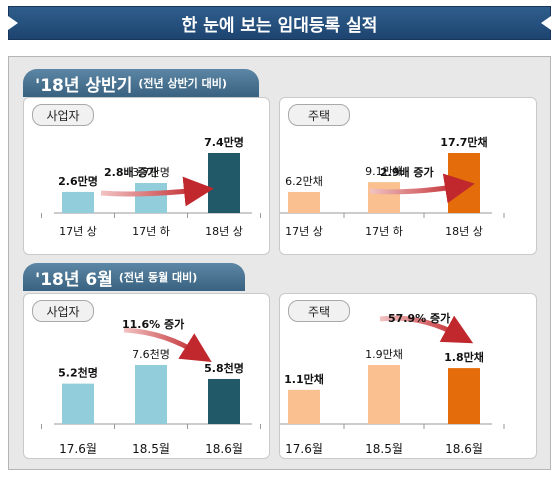 The height and width of the screenshot is (477, 559). I want to click on bar-chart-houses-half: 6.2만채 17년 상 9.1만채 17년 하 17.7만채 18년 상 2.9배 증가, so click(392, 186).